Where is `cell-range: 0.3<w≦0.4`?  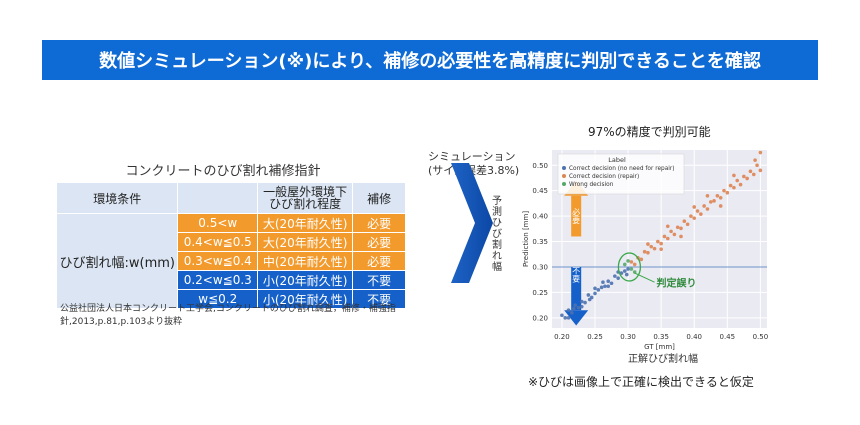 cell-range: 0.3<w≦0.4 is located at coordinates (218, 261).